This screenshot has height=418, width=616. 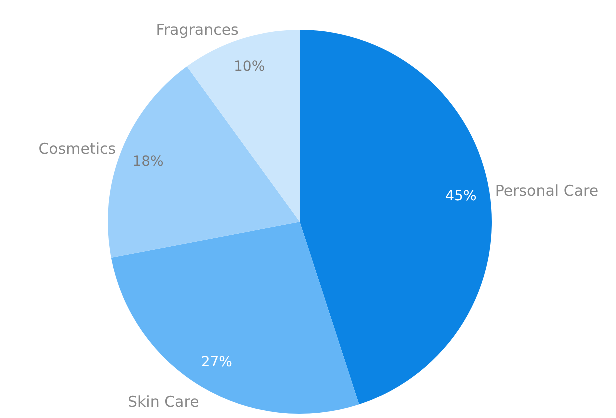 I want to click on slice-label: Personal Care, so click(x=547, y=191).